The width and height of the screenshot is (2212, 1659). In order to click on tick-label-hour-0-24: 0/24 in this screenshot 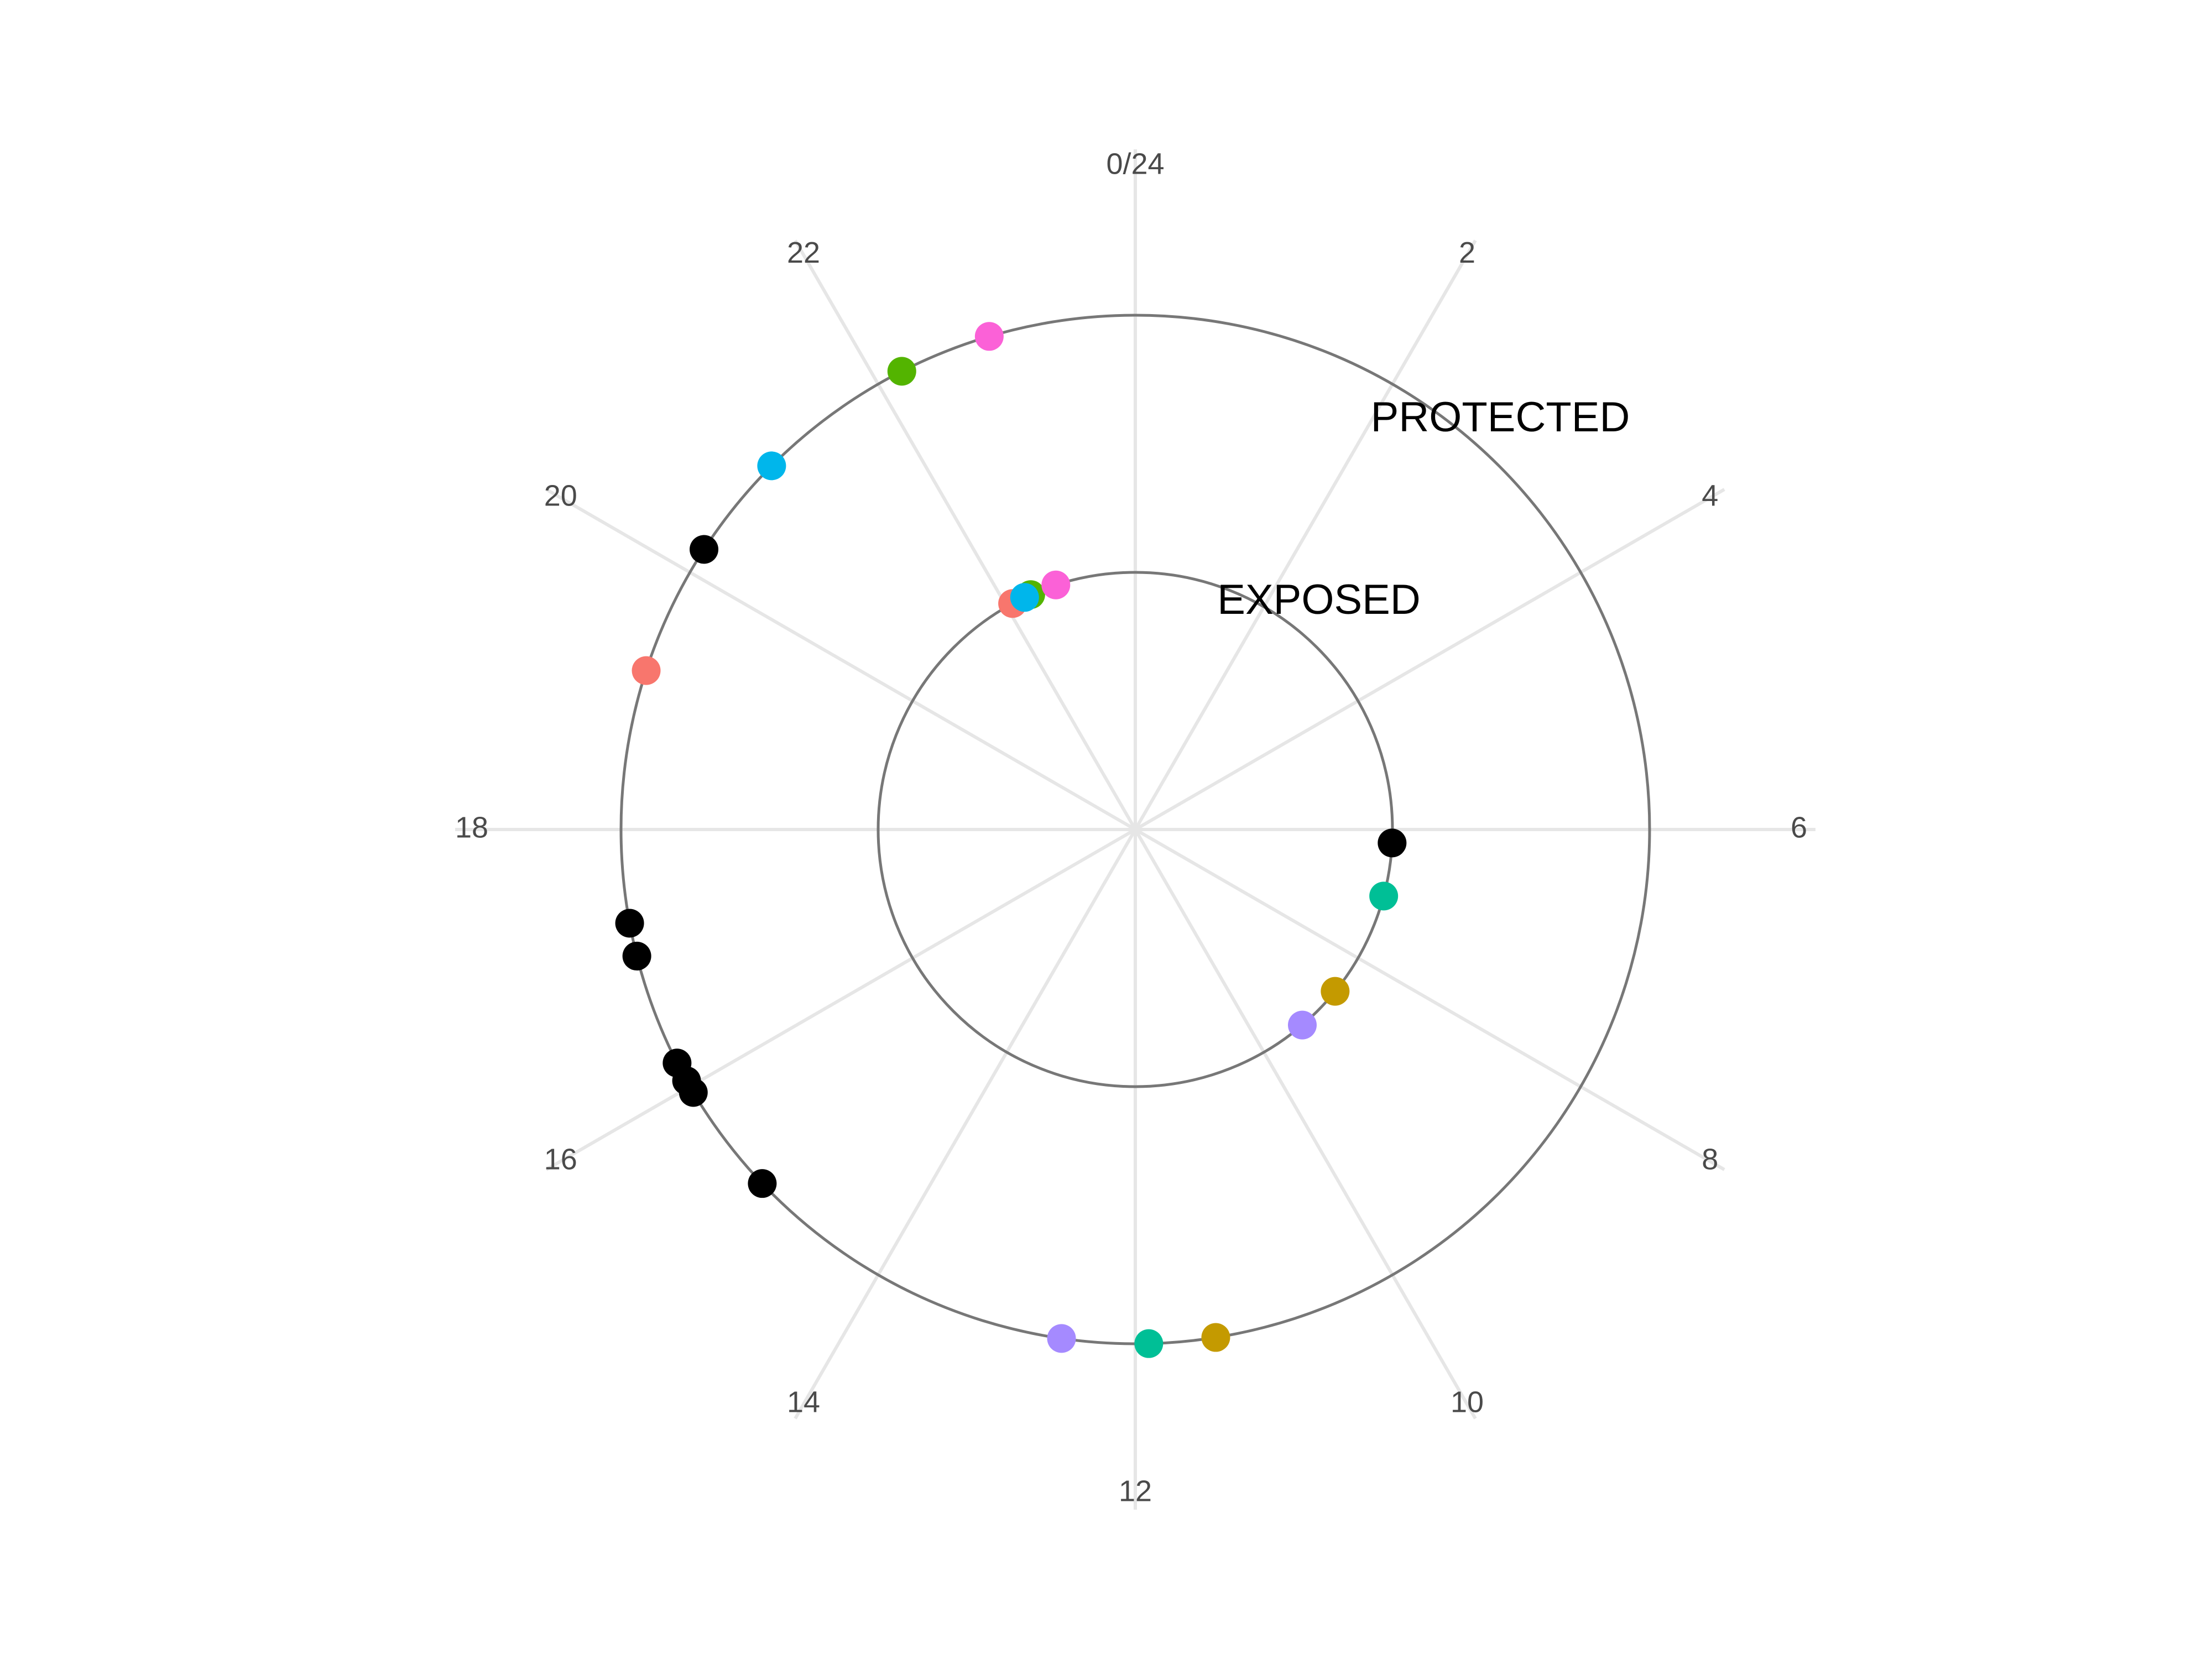, I will do `click(1135, 163)`.